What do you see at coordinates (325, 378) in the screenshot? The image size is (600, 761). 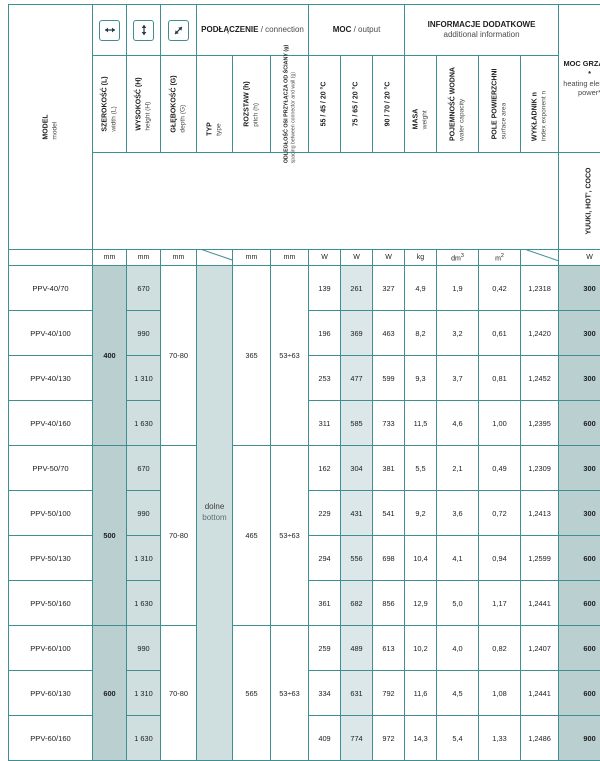 I see `cell-output-55: 253` at bounding box center [325, 378].